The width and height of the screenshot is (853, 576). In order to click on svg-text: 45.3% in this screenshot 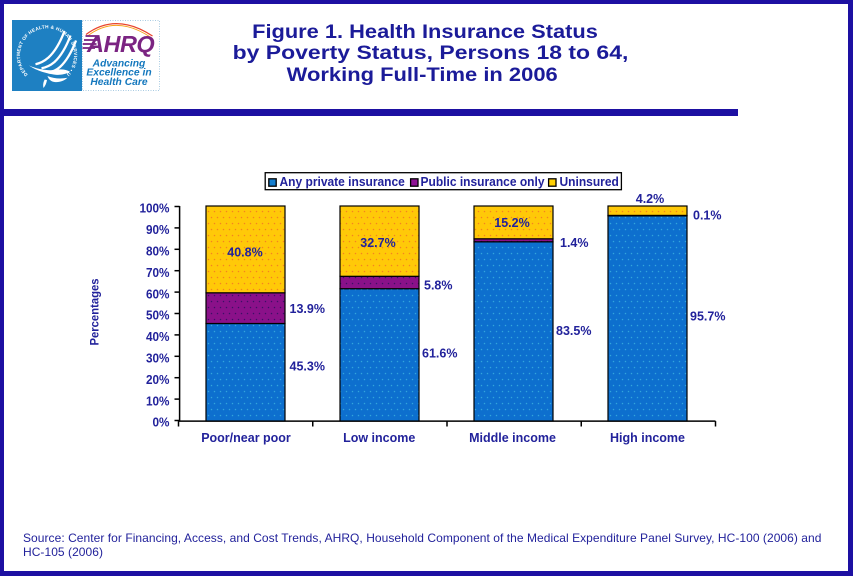, I will do `click(307, 367)`.